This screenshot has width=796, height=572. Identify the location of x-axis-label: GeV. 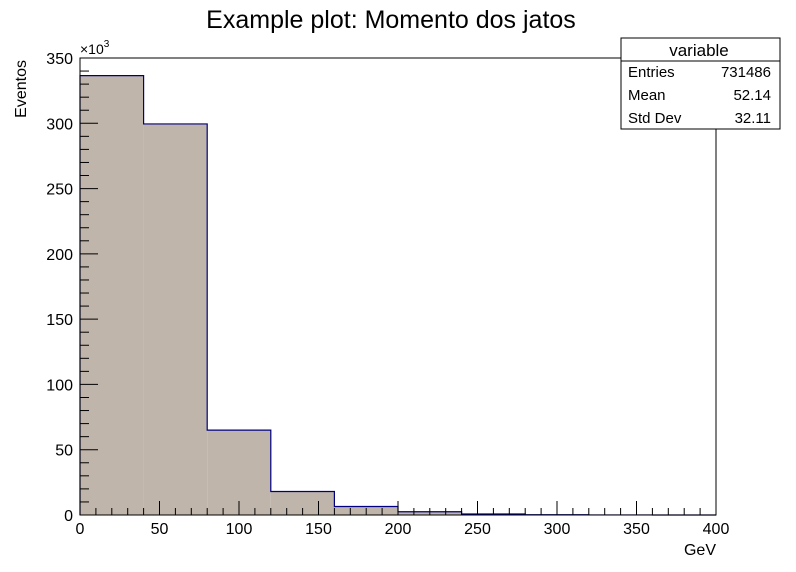
(700, 550).